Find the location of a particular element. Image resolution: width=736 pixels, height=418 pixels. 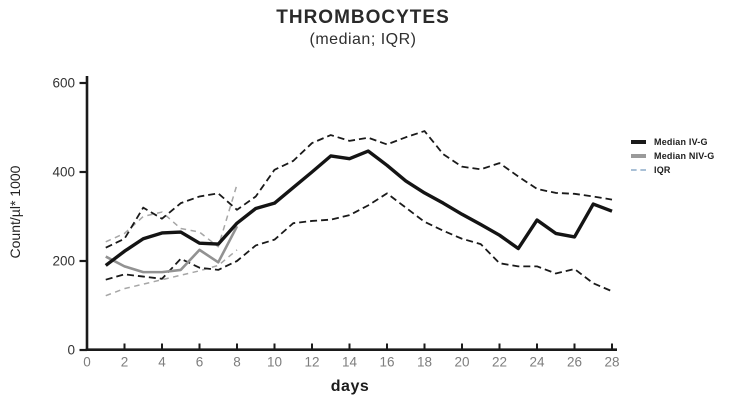

legend-swatch-median-ivg is located at coordinates (638, 142).